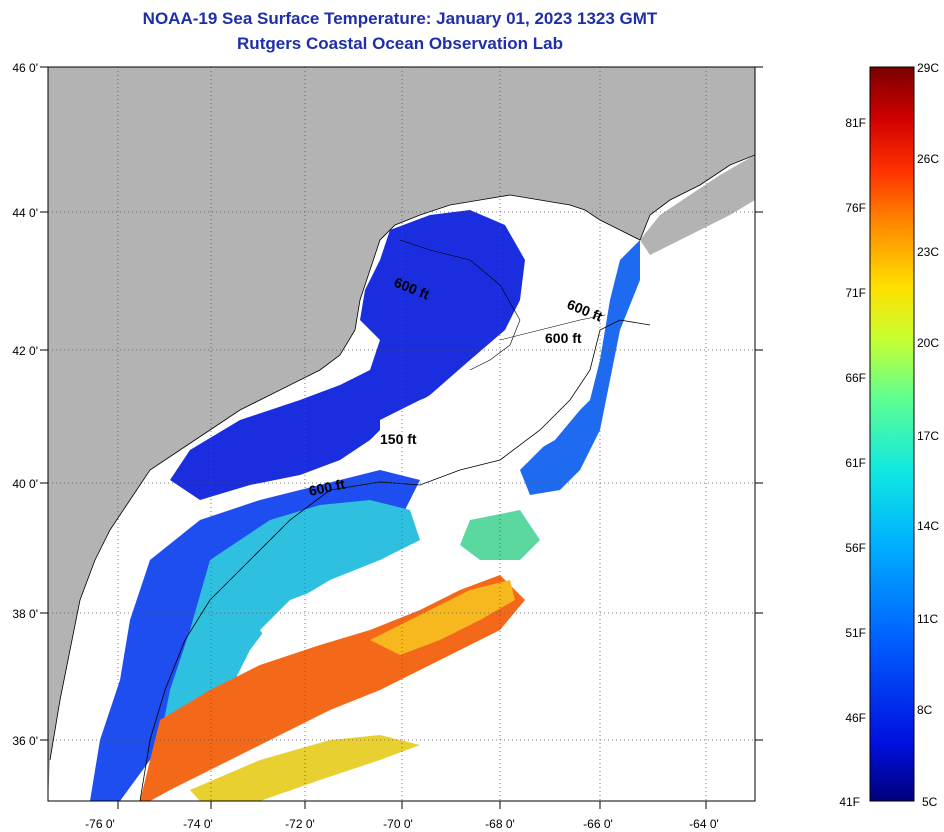 This screenshot has height=832, width=944. I want to click on lat-label-36: 36 0', so click(25, 741).